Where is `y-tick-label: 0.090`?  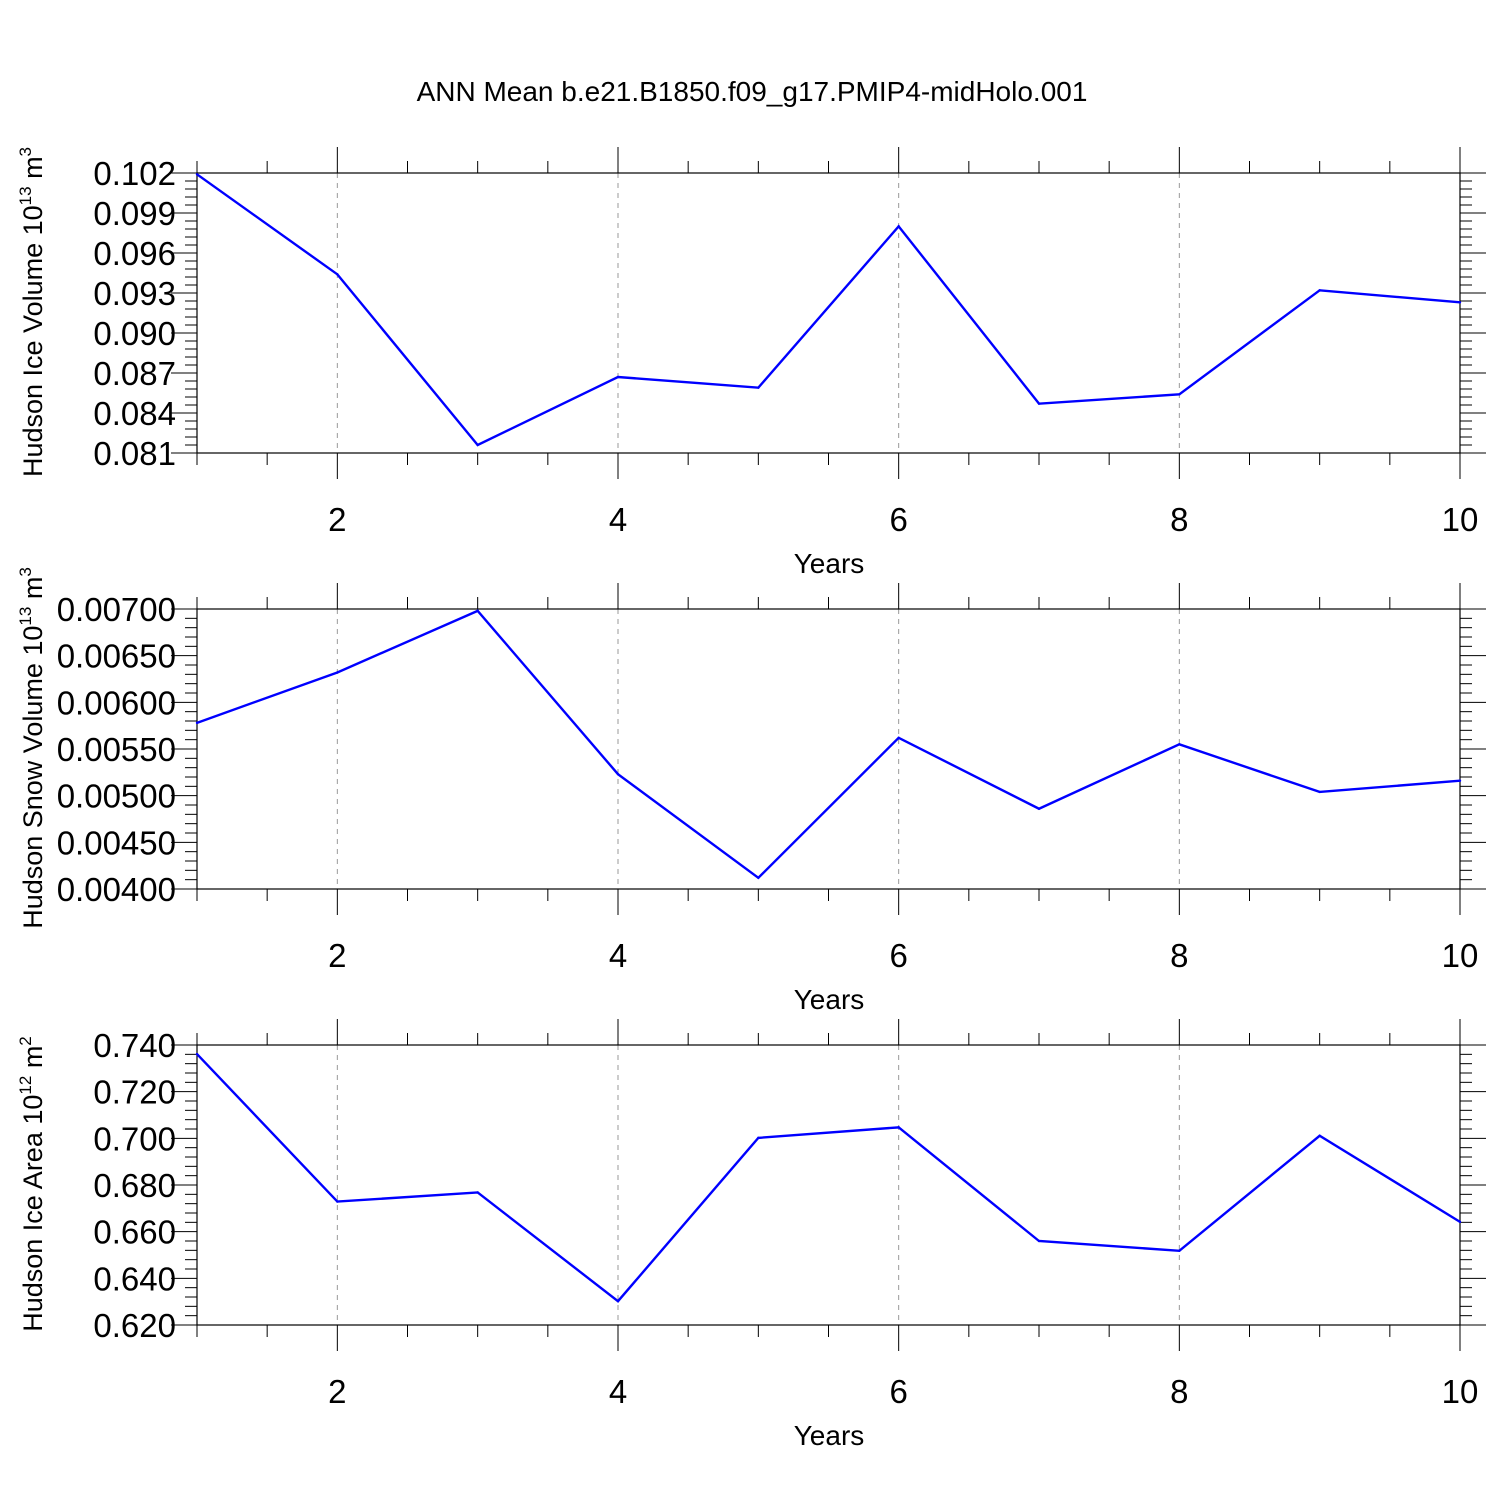
y-tick-label: 0.090 is located at coordinates (134, 333).